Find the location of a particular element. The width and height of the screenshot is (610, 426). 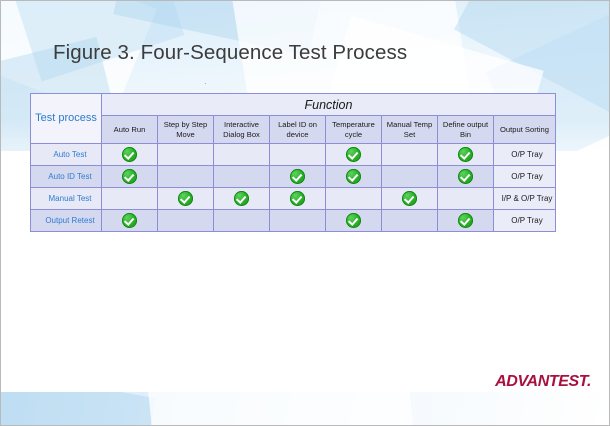

row-label-output-retest: Output Retest is located at coordinates (66, 220).